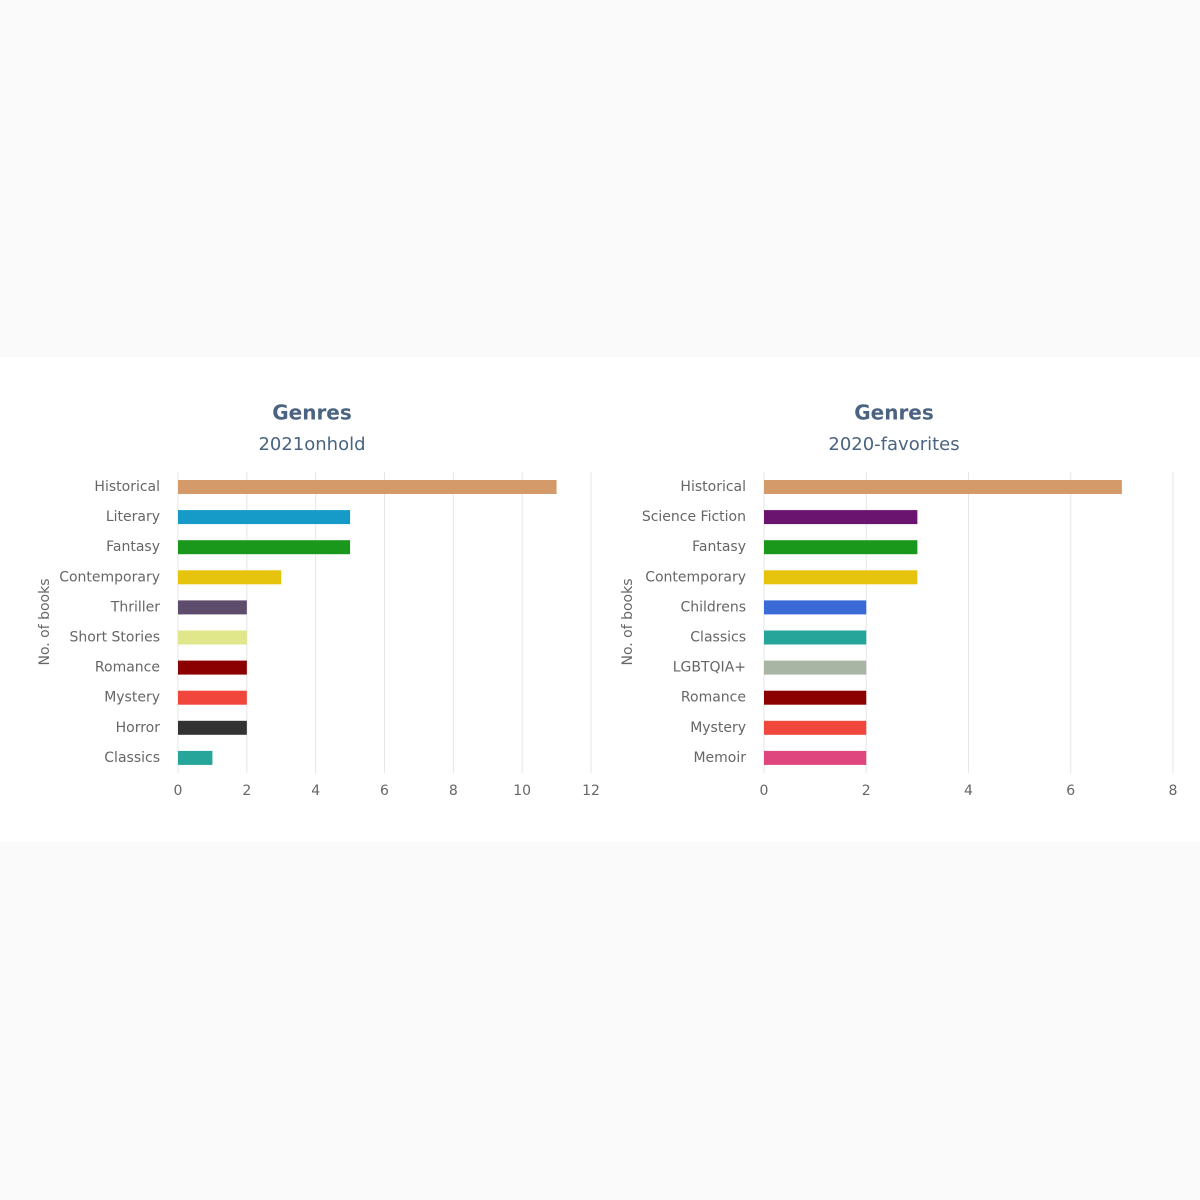 Image resolution: width=1200 pixels, height=1200 pixels. Describe the element at coordinates (709, 668) in the screenshot. I see `y-tick-label: LGBTQIA+` at that location.